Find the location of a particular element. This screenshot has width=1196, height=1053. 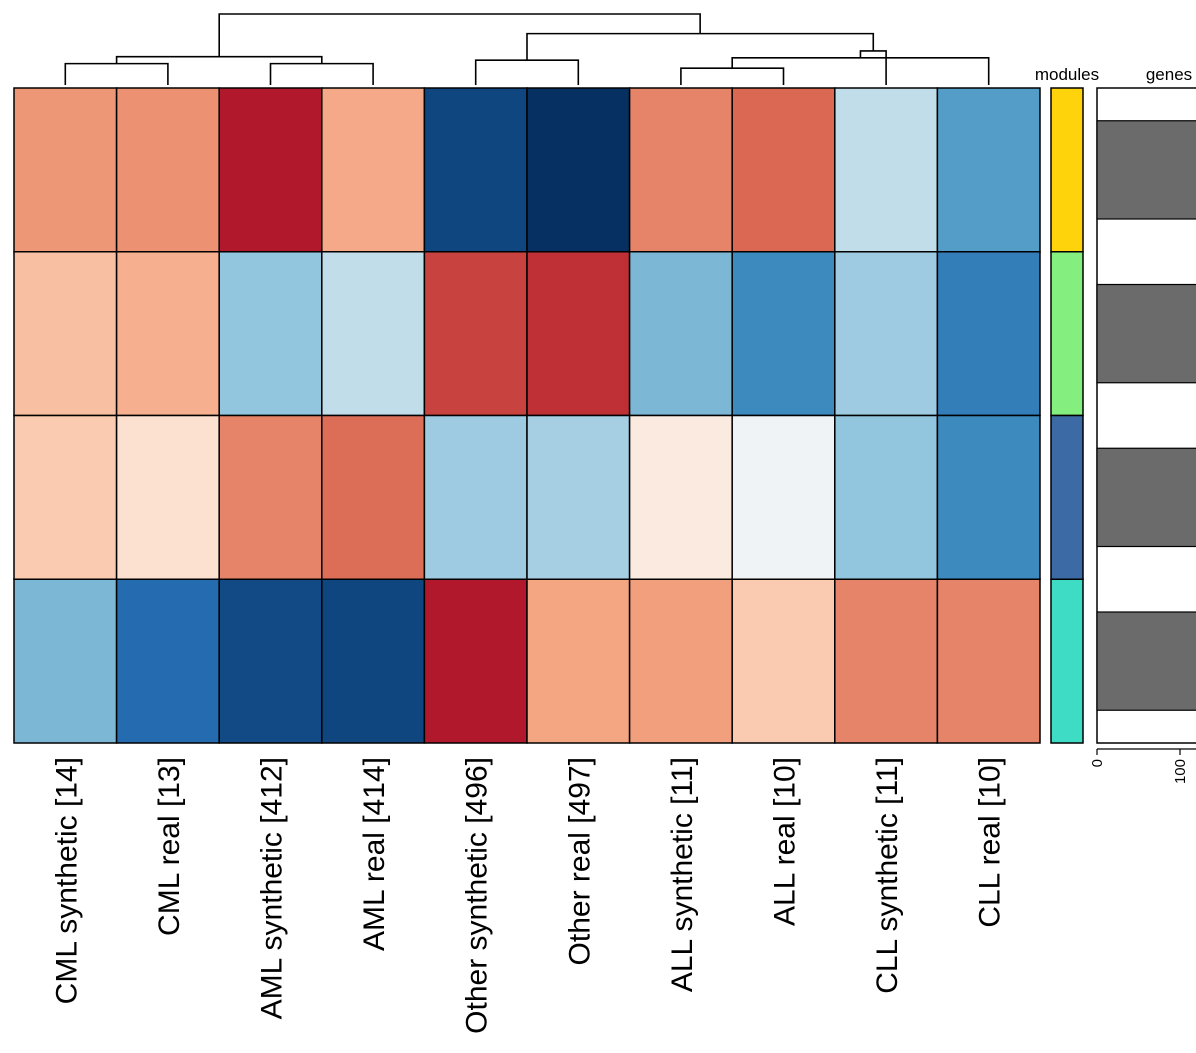

bar-panel-frame is located at coordinates (1146, 415).